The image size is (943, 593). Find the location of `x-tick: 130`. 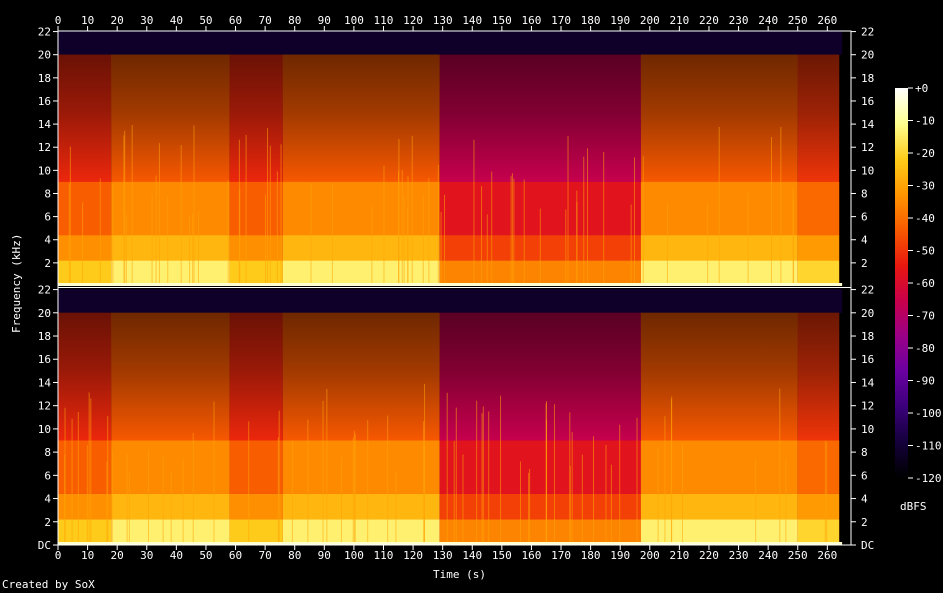

x-tick: 130 is located at coordinates (443, 22).